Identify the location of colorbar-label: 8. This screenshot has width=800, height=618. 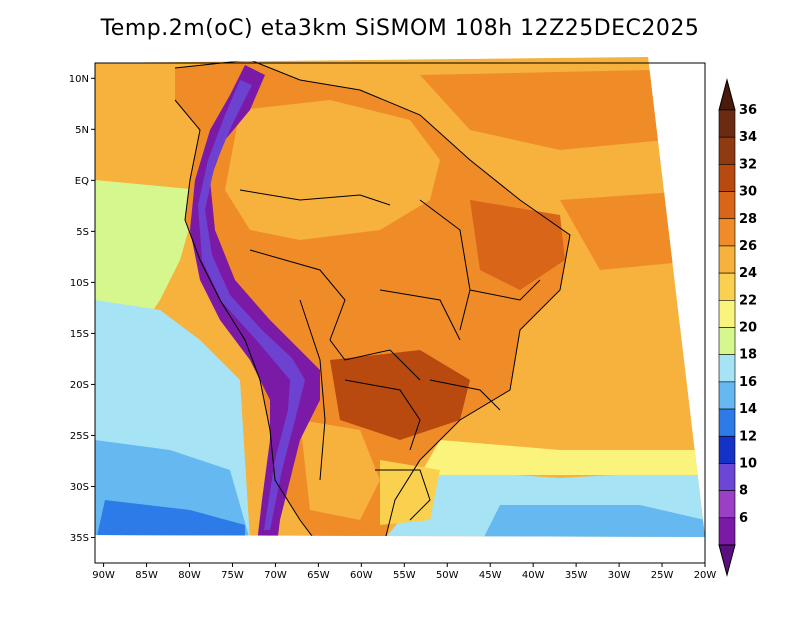
(743, 491).